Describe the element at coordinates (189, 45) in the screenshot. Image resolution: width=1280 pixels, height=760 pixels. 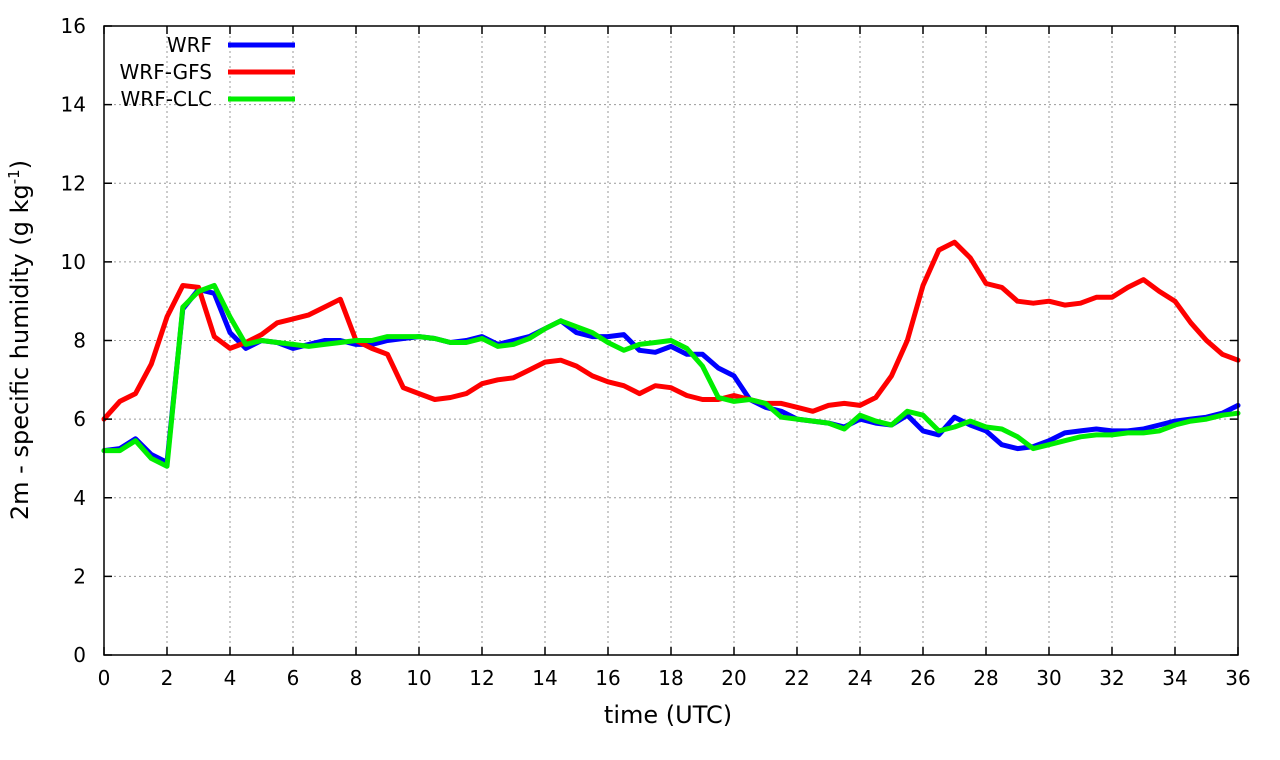
I see `legend-label-wrf: WRF` at that location.